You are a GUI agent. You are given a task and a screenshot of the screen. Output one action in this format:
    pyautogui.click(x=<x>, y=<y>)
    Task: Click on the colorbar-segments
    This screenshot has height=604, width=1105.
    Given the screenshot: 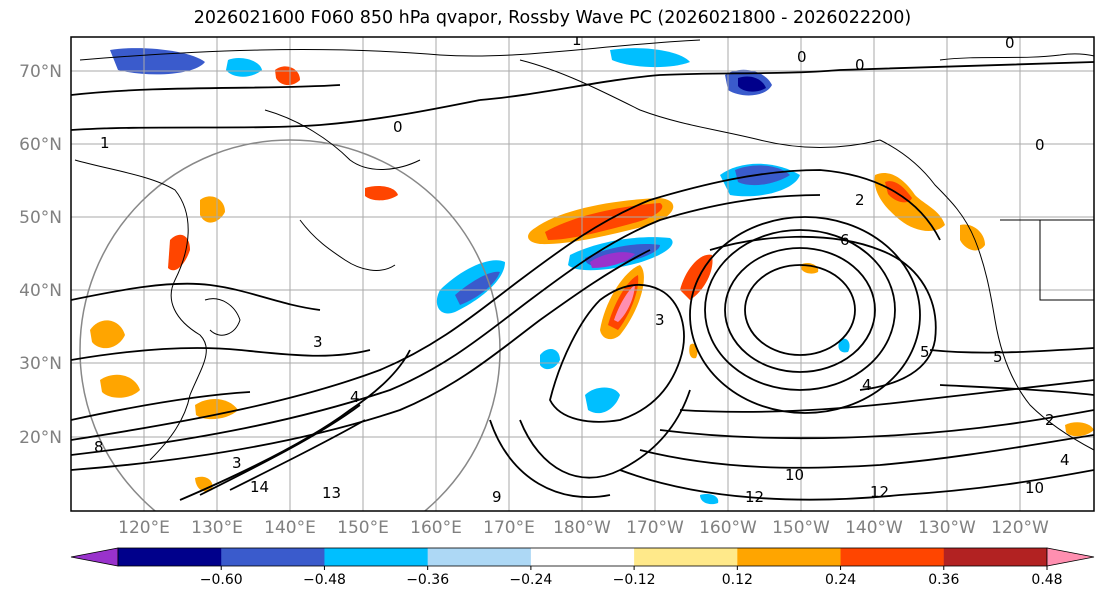 What is the action you would take?
    pyautogui.click(x=582, y=557)
    